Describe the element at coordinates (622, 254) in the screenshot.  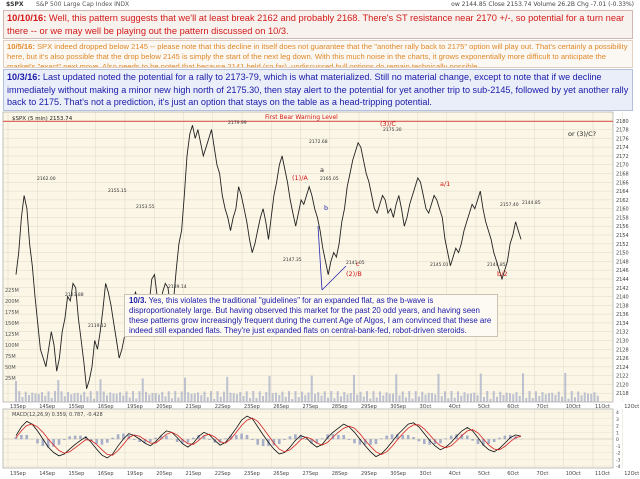
I see `price-tick-label: 2150` at that location.